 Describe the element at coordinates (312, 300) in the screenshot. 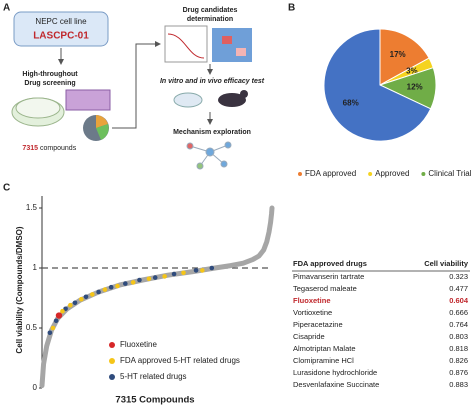

I see `drug-name: Fluoxetine` at that location.